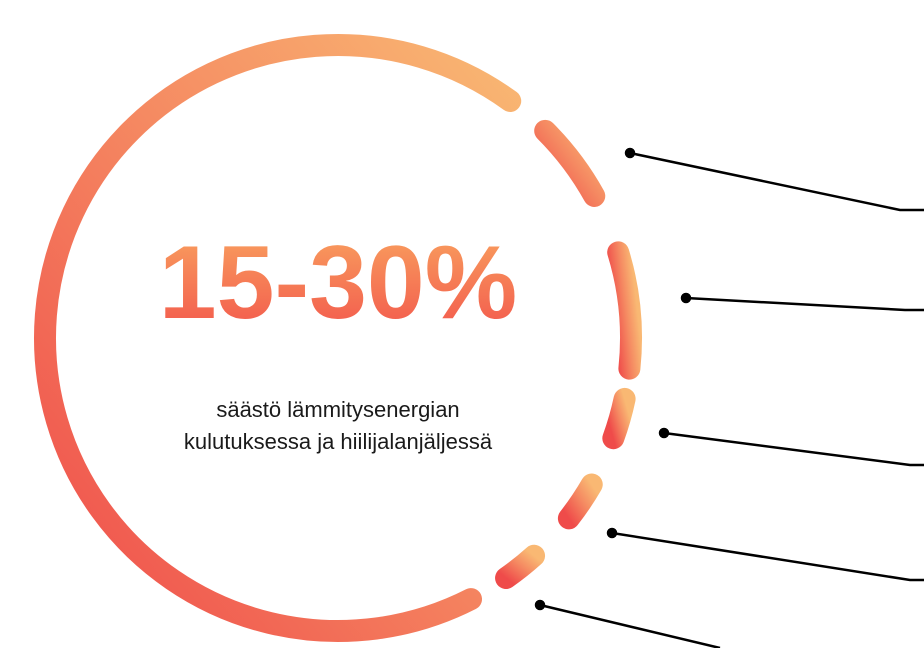 The image size is (924, 648). I want to click on headline: 15-30%, so click(338, 283).